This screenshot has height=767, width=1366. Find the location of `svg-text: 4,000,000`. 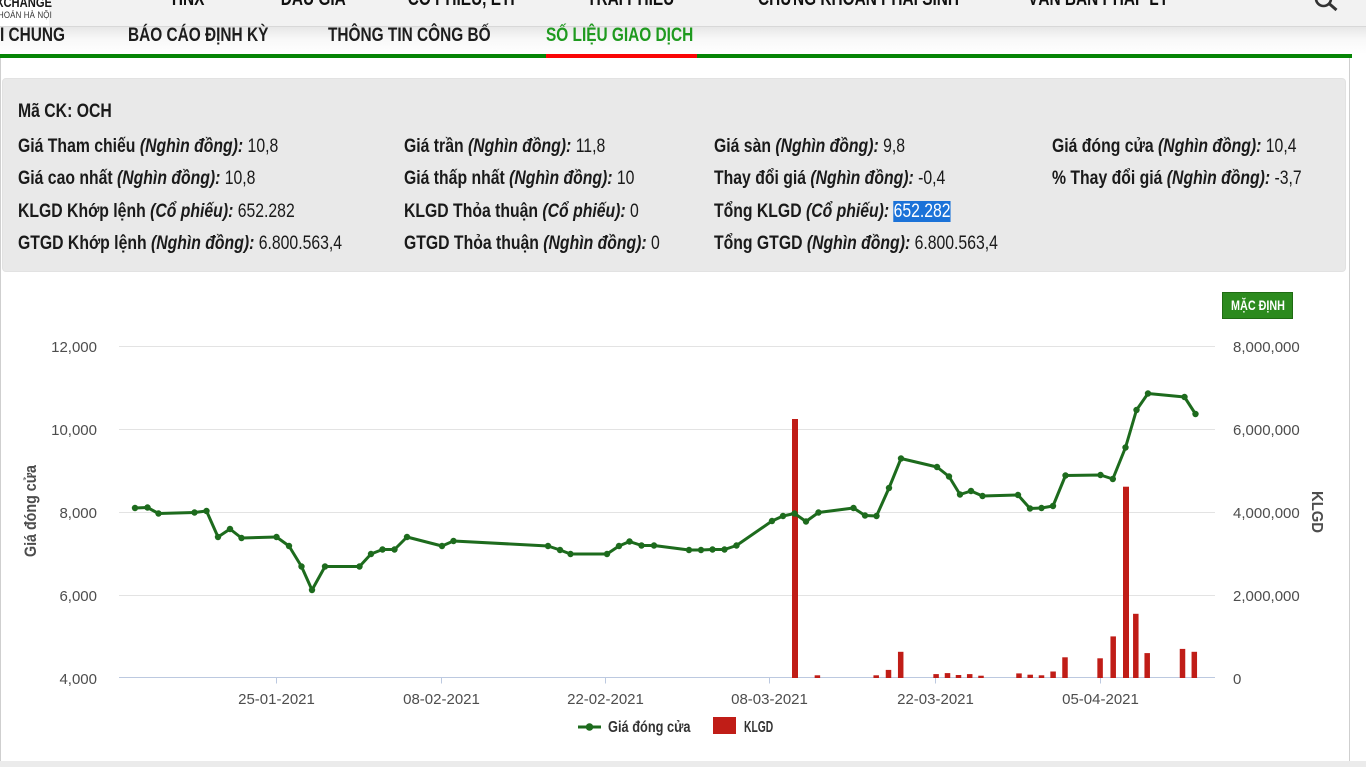

svg-text: 4,000,000 is located at coordinates (1266, 513).